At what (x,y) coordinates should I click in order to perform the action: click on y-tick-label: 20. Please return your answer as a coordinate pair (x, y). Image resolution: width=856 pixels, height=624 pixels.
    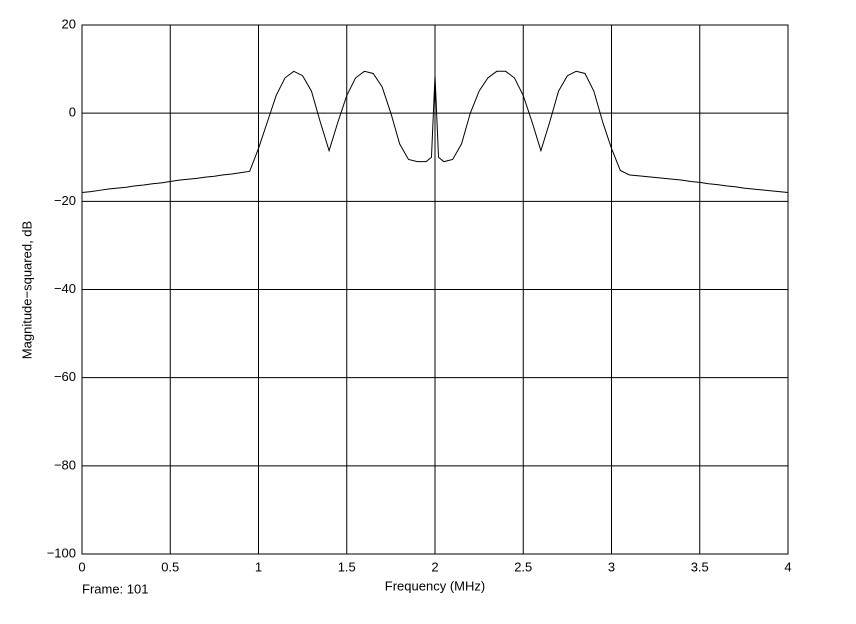
    Looking at the image, I should click on (69, 23).